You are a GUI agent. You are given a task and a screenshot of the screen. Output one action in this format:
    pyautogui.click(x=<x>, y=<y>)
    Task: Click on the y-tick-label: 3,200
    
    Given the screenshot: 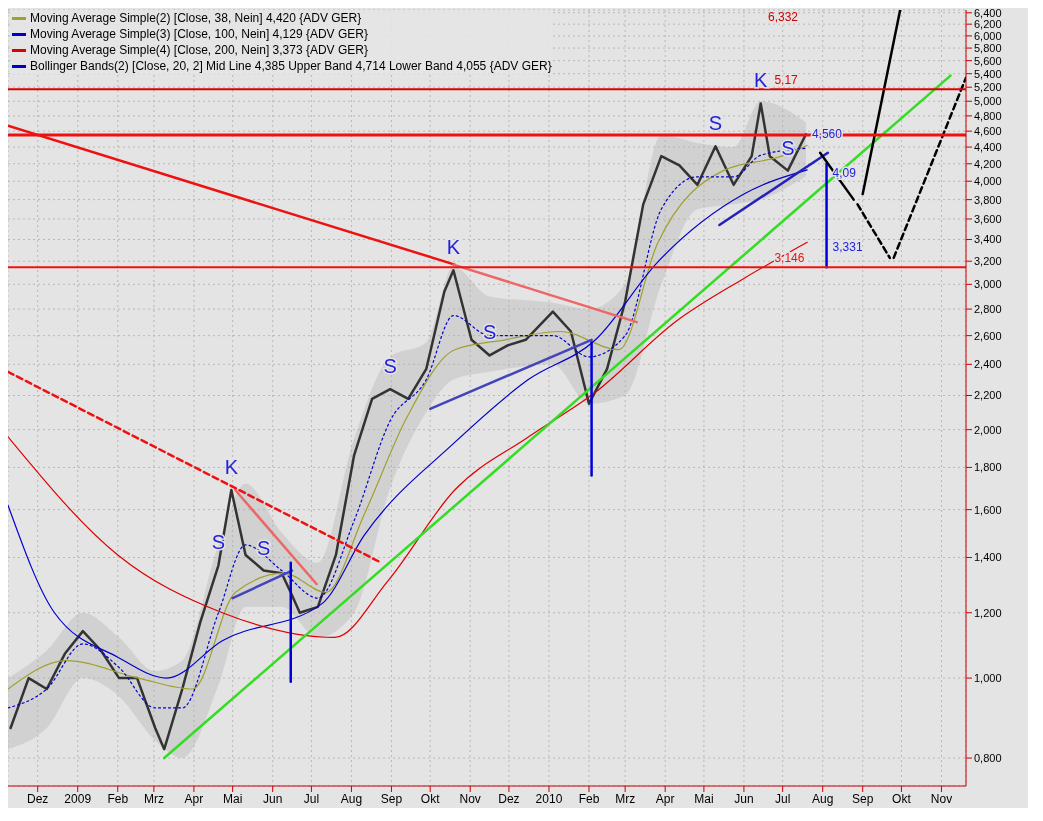 What is the action you would take?
    pyautogui.click(x=988, y=261)
    